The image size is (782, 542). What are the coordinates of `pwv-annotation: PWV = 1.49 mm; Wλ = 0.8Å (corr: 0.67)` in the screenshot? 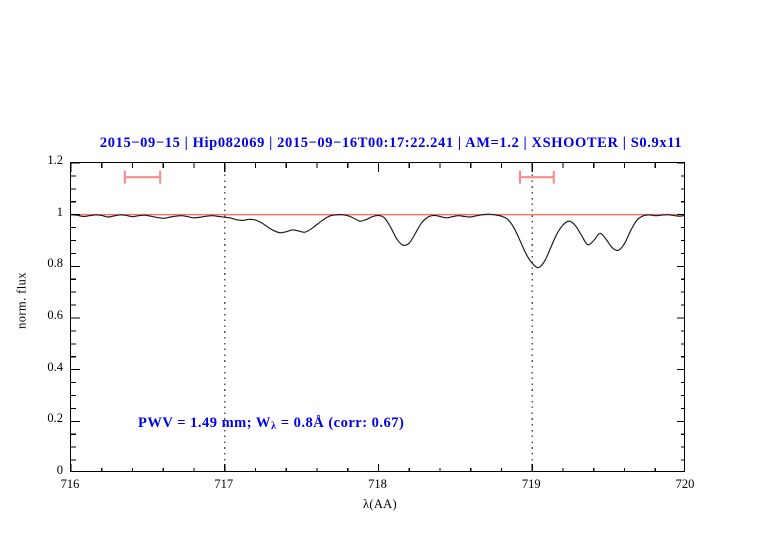 It's located at (271, 423).